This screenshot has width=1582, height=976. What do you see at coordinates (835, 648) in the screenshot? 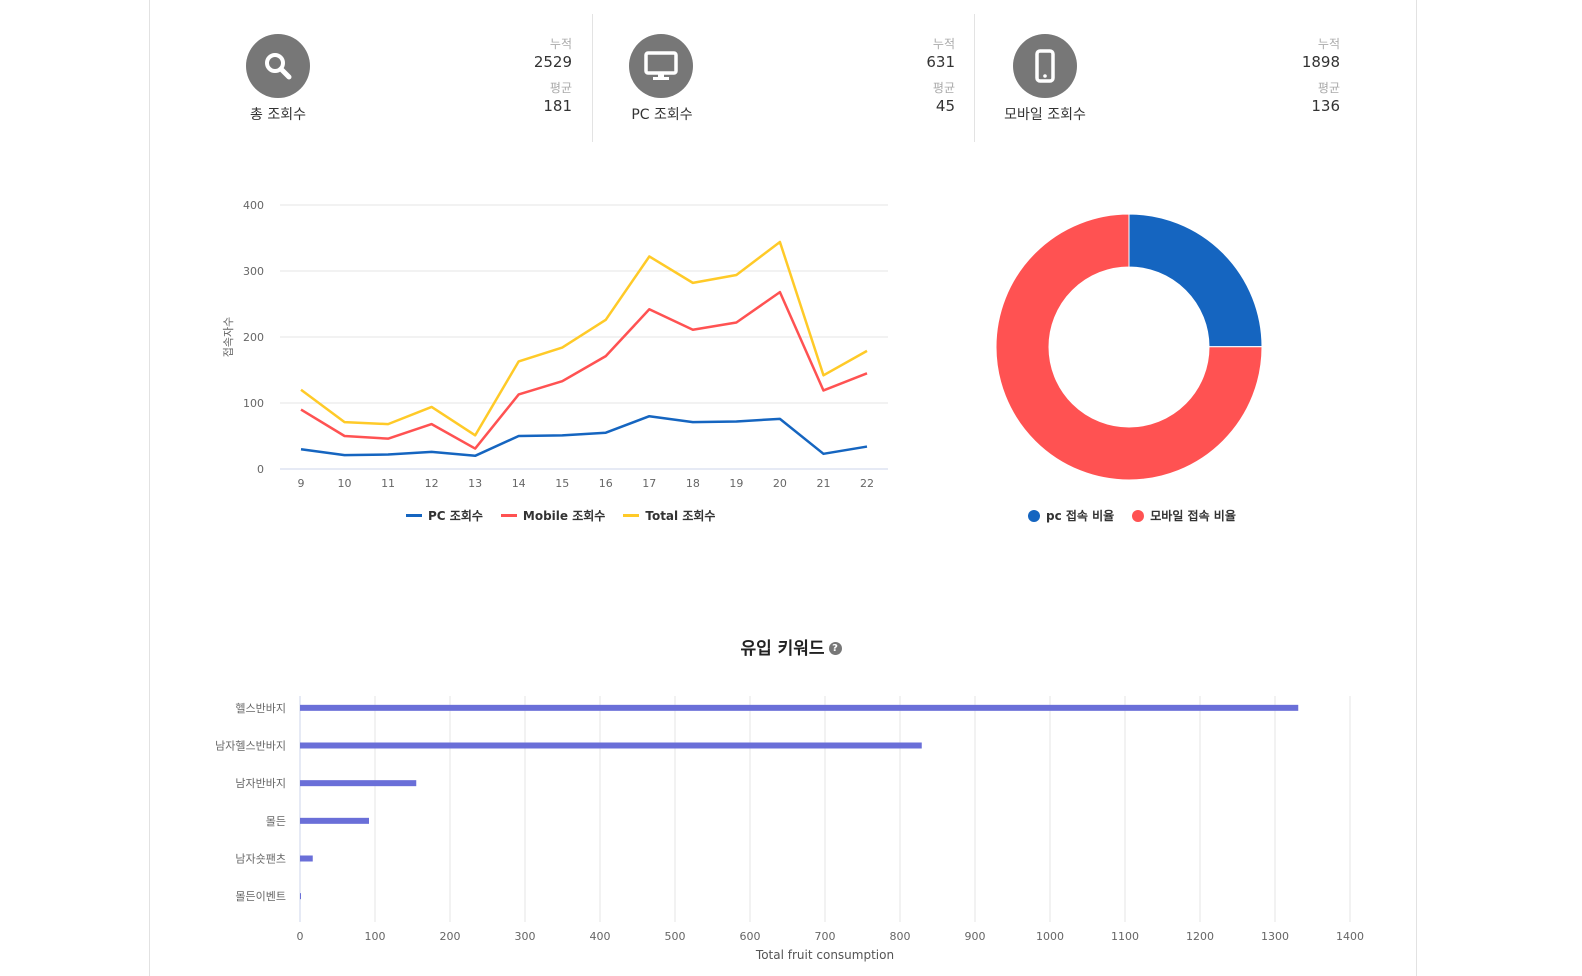
I see `help-icon: ?` at bounding box center [835, 648].